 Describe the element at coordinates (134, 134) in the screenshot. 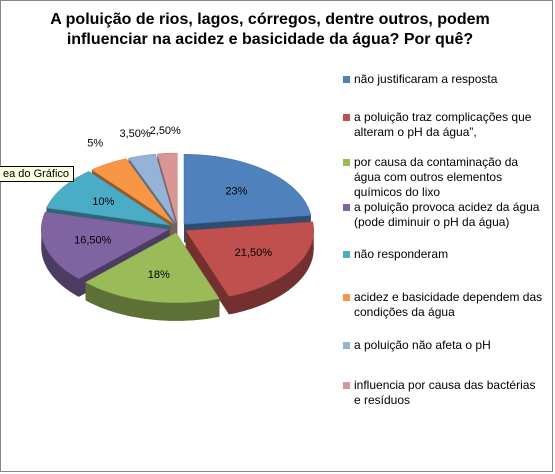

I see `data-label: 3,50%` at that location.